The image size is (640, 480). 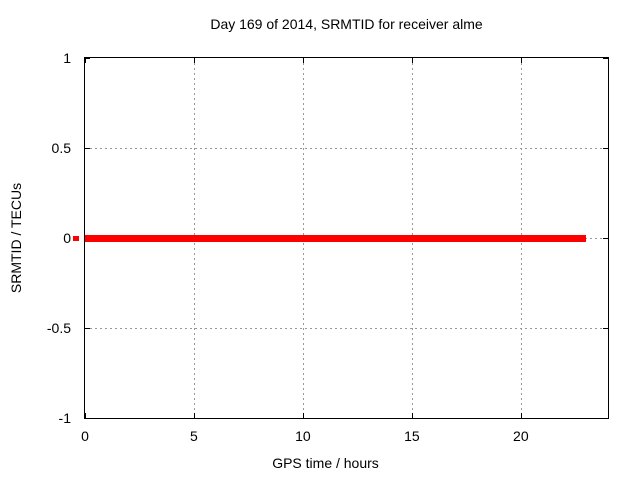 What do you see at coordinates (76, 238) in the screenshot?
I see `stray-red-dash` at bounding box center [76, 238].